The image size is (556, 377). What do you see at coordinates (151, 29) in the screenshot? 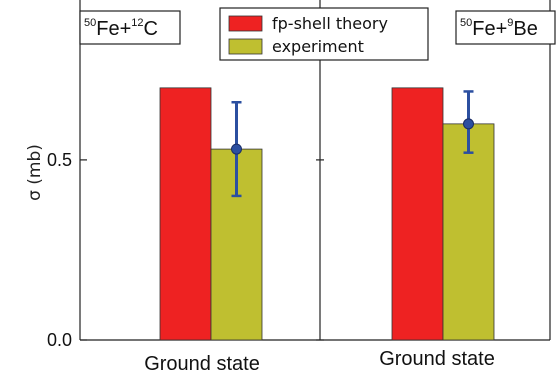
I see `element-2: C` at bounding box center [151, 29].